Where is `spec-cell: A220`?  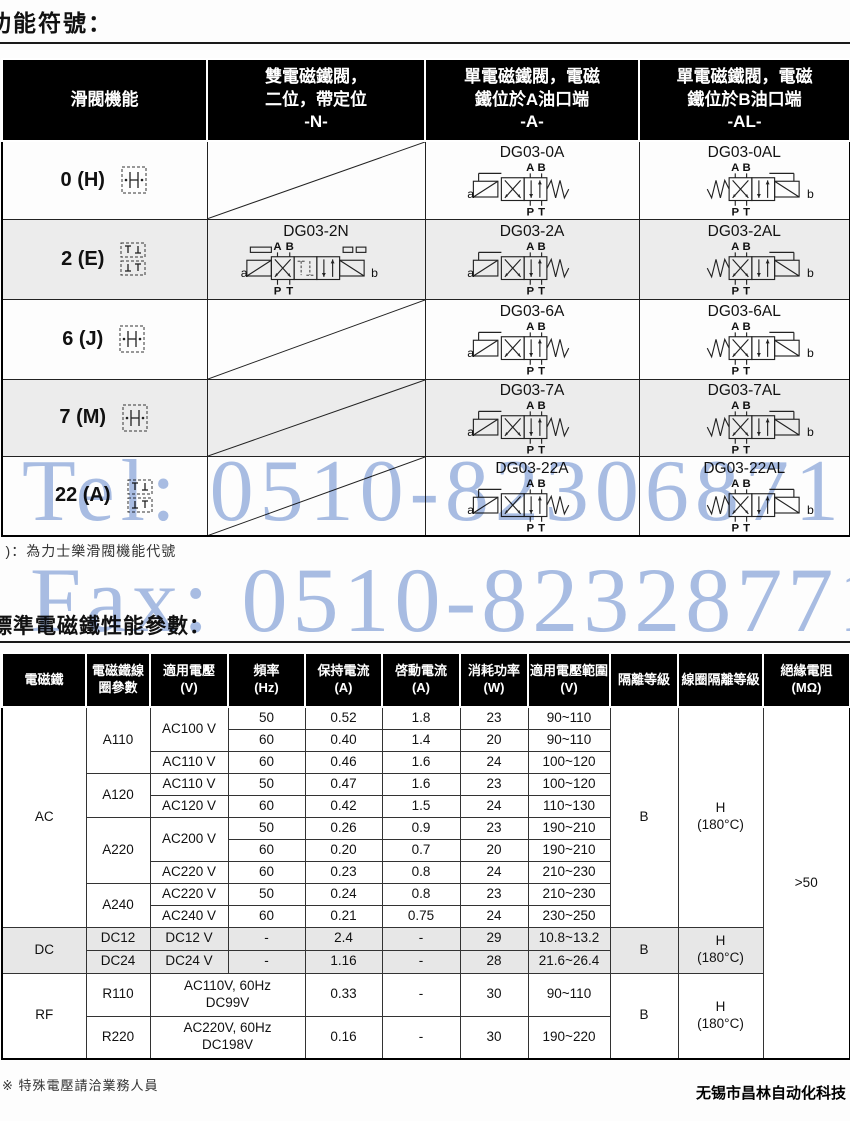 spec-cell: A220 is located at coordinates (118, 850).